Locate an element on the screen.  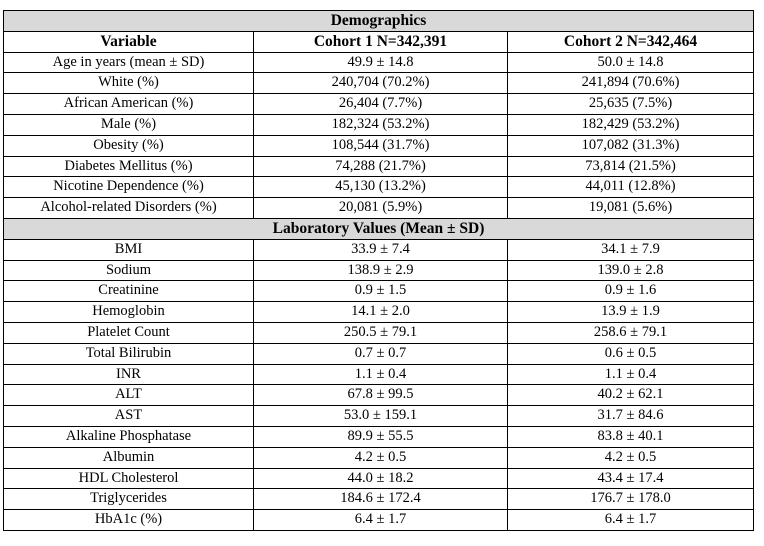
row-cohort-1-cell: 184.6 ± 172.4 is located at coordinates (380, 499).